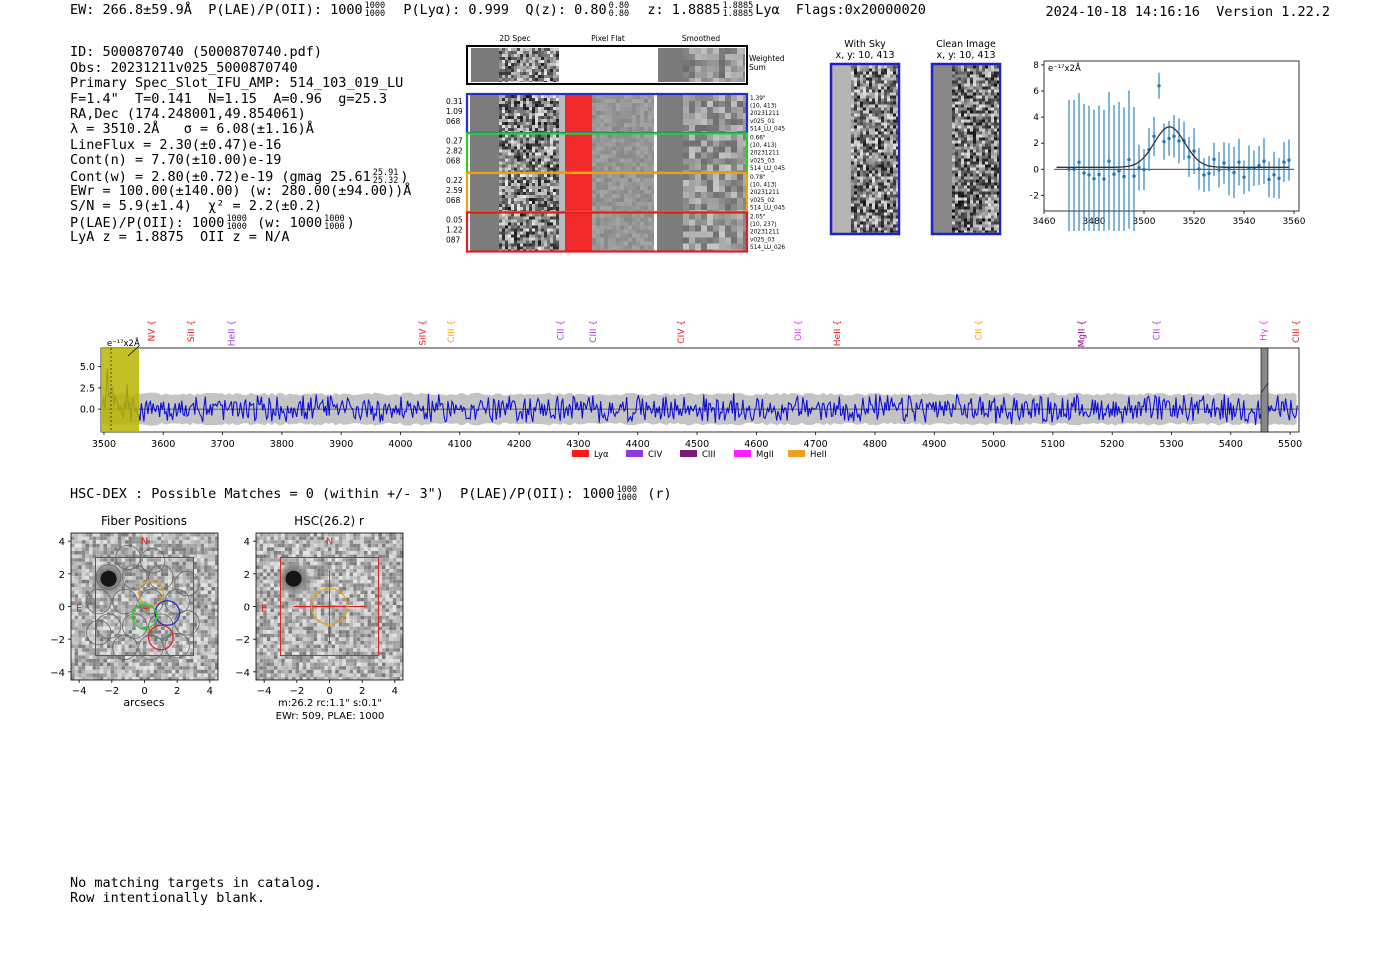  What do you see at coordinates (454, 220) in the screenshot?
I see `cutout-left-label: 0.05` at bounding box center [454, 220].